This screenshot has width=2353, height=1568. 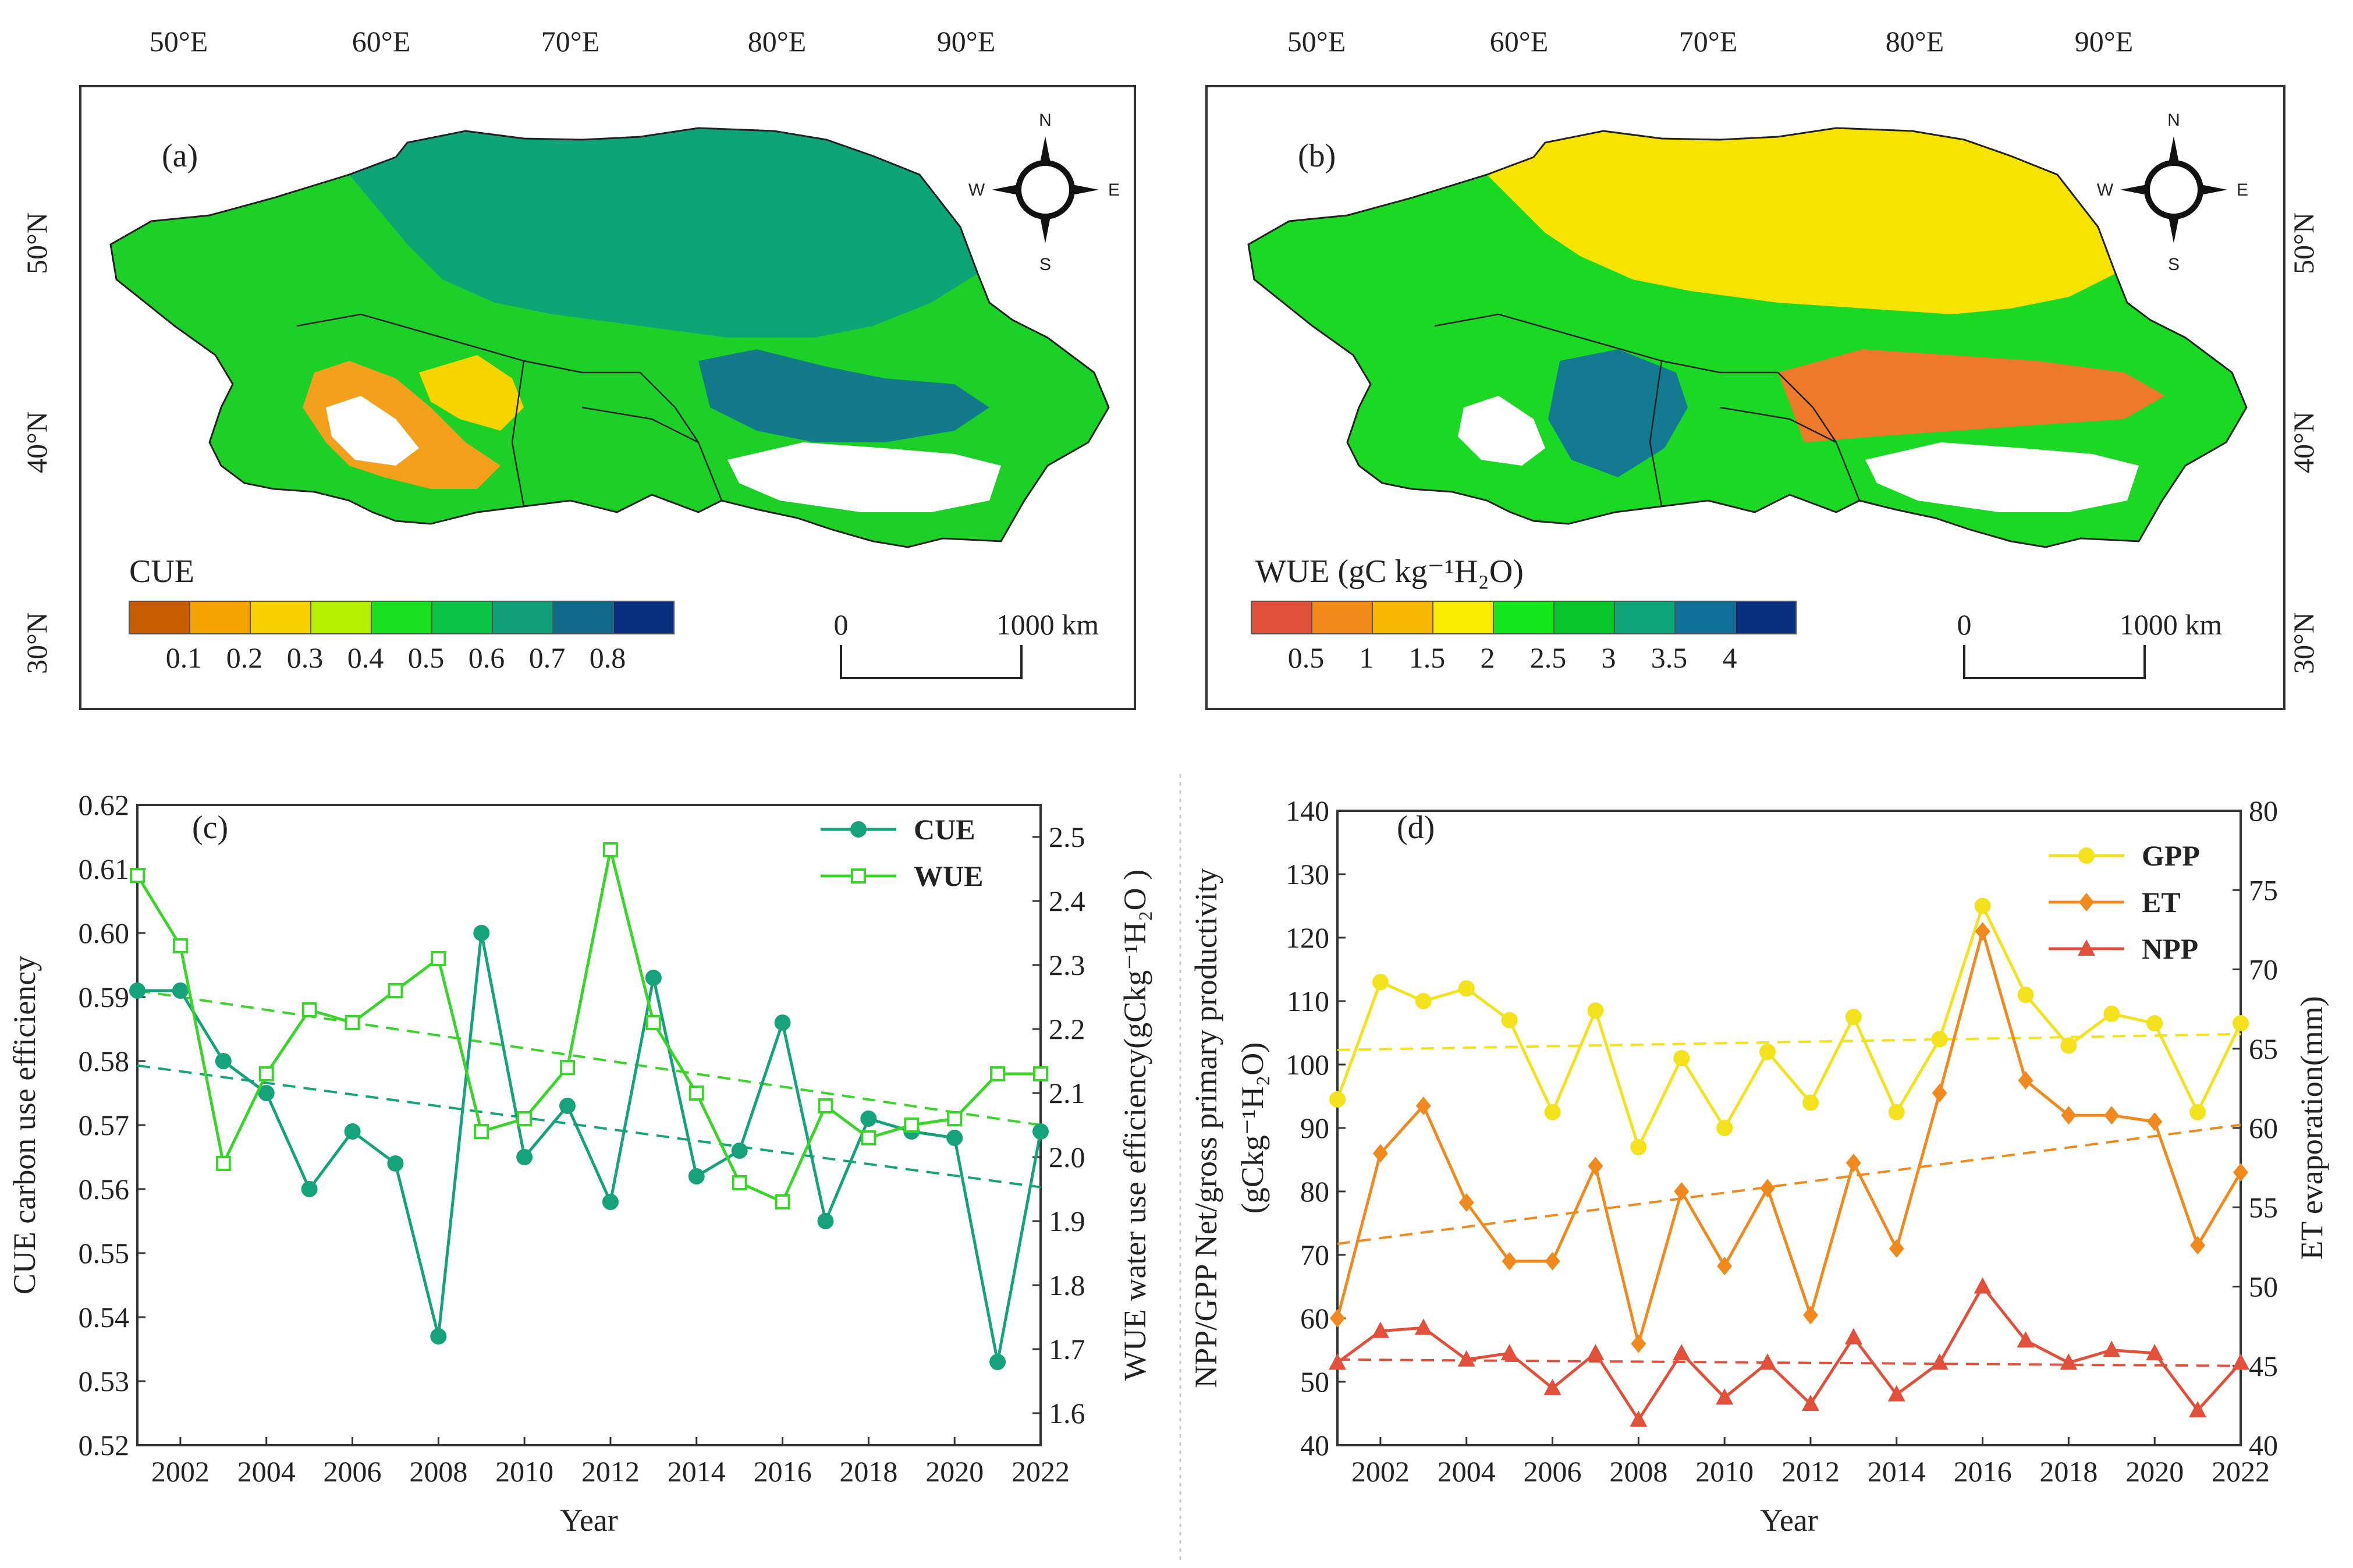 What do you see at coordinates (1730, 657) in the screenshot?
I see `colorbar-tick-label: 4` at bounding box center [1730, 657].